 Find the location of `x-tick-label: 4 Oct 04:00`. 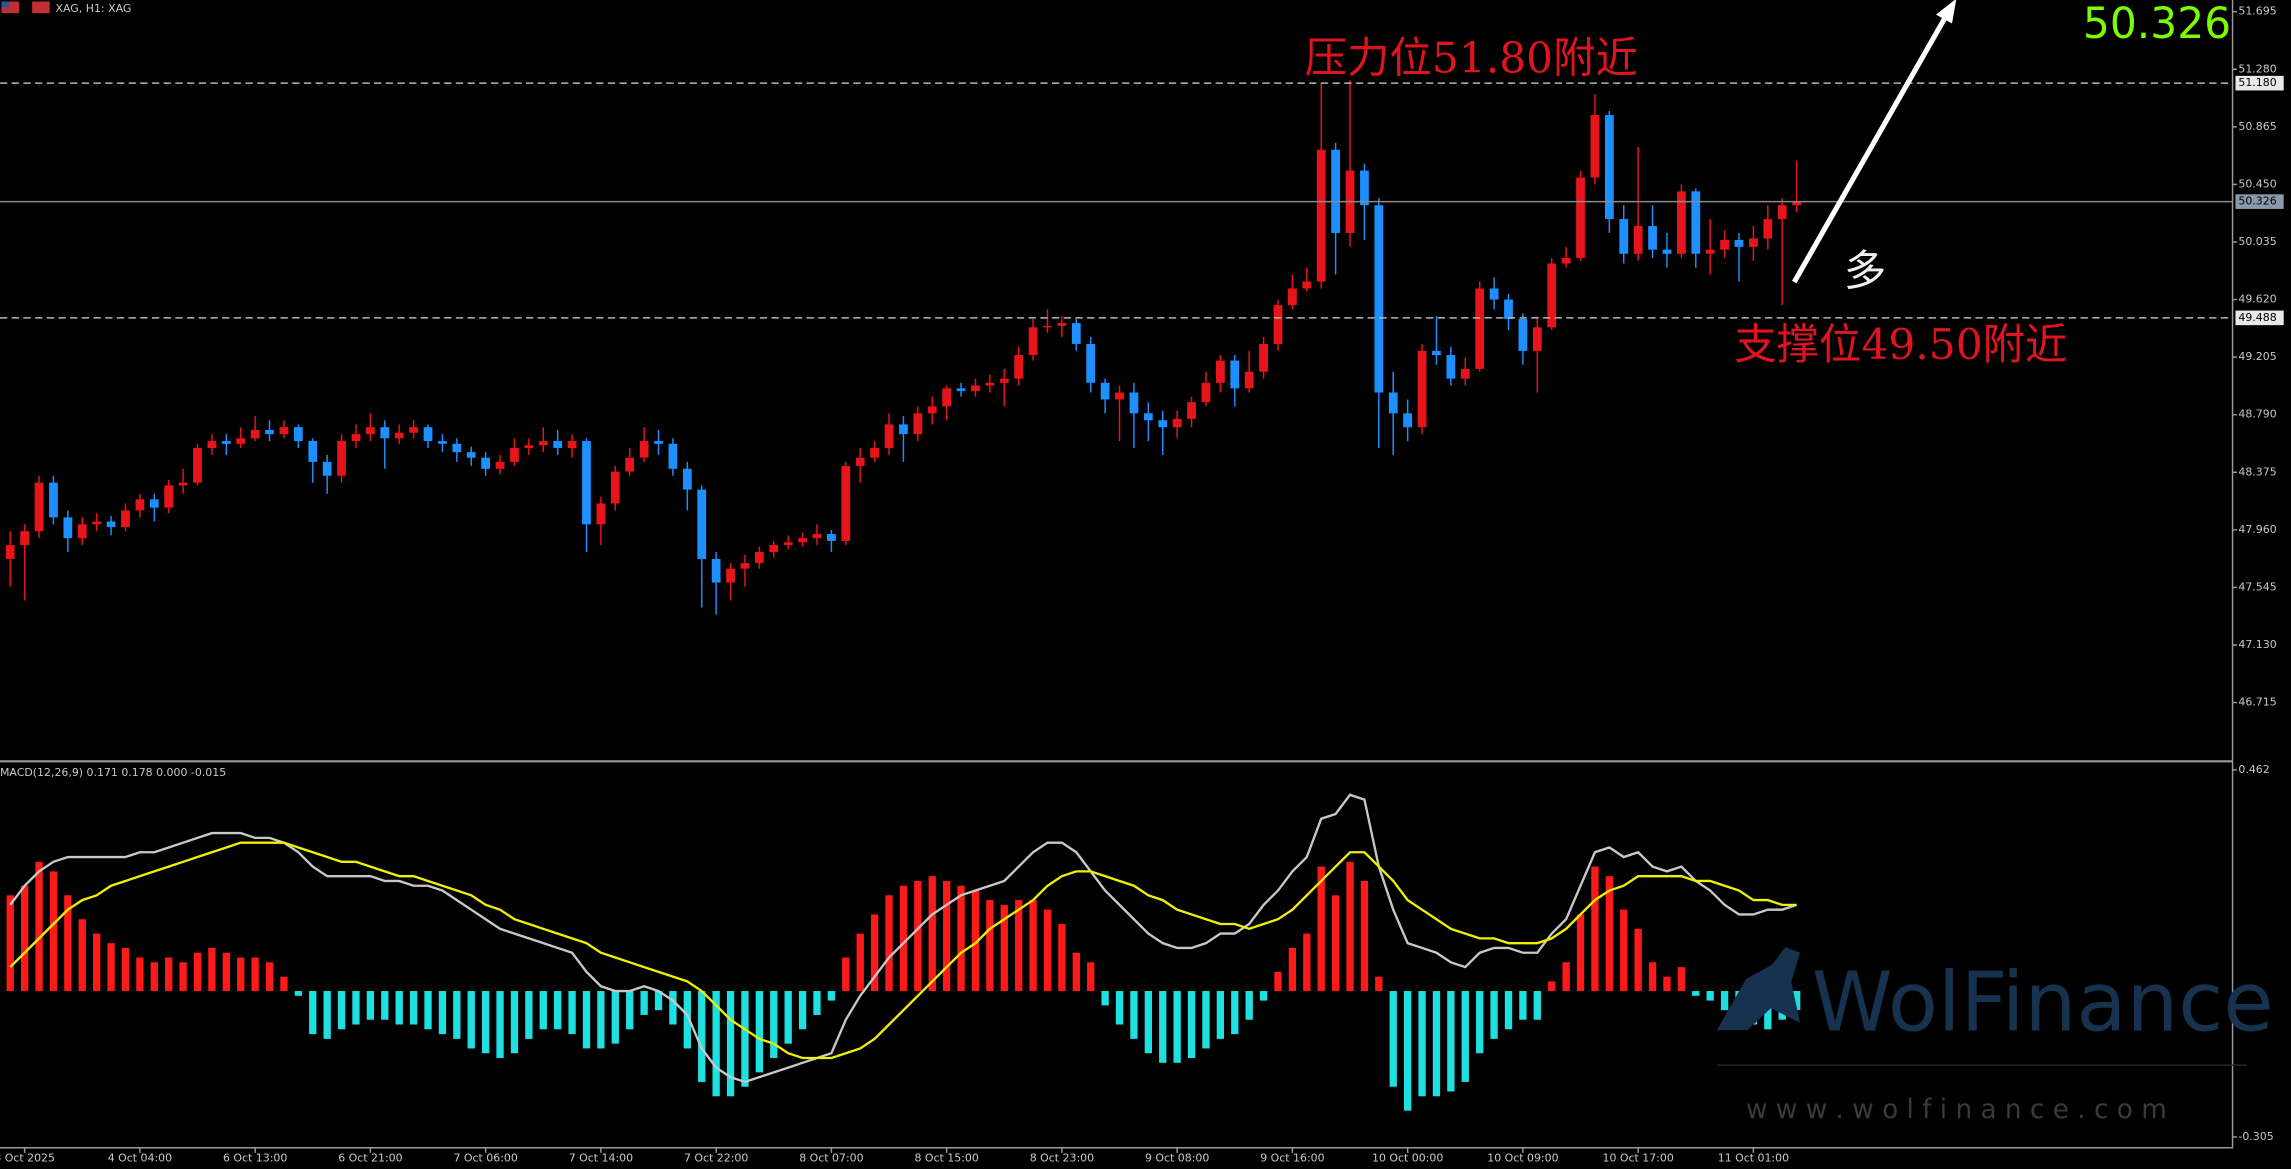

x-tick-label: 4 Oct 04:00 is located at coordinates (140, 1158).